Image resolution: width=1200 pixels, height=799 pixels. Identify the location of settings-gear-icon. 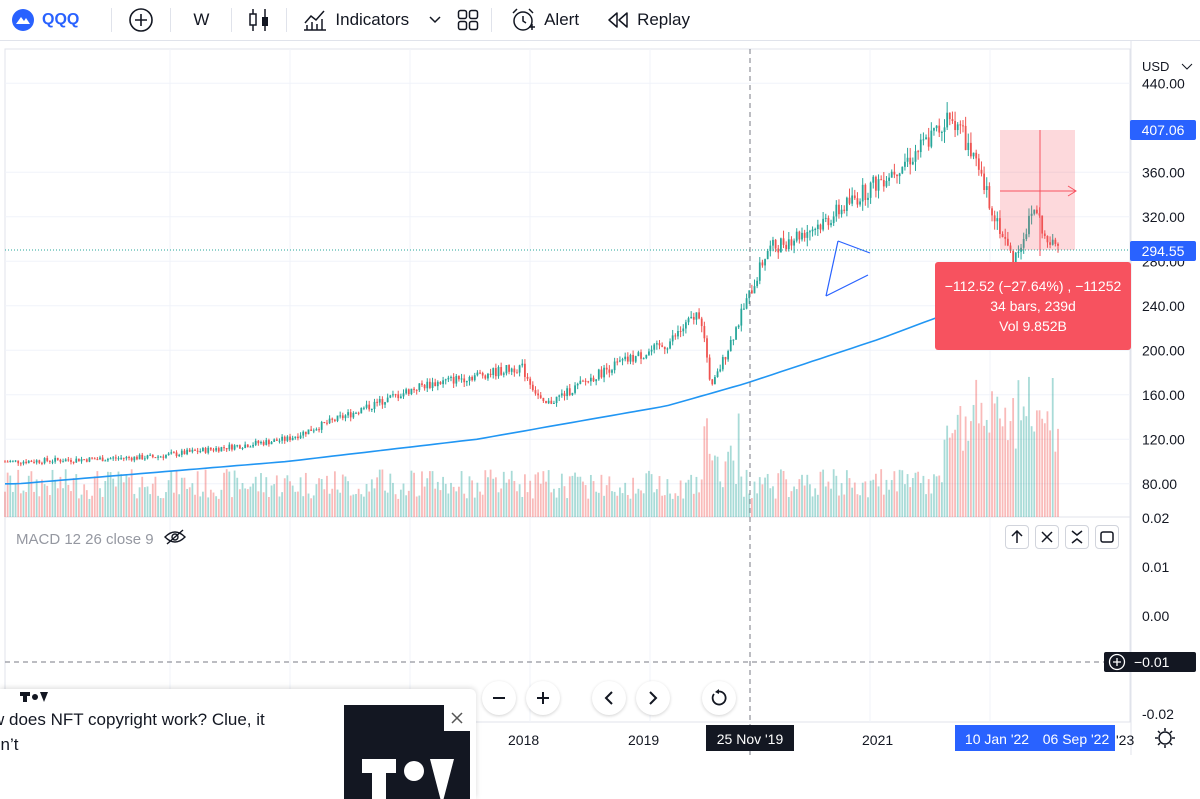
(1165, 738).